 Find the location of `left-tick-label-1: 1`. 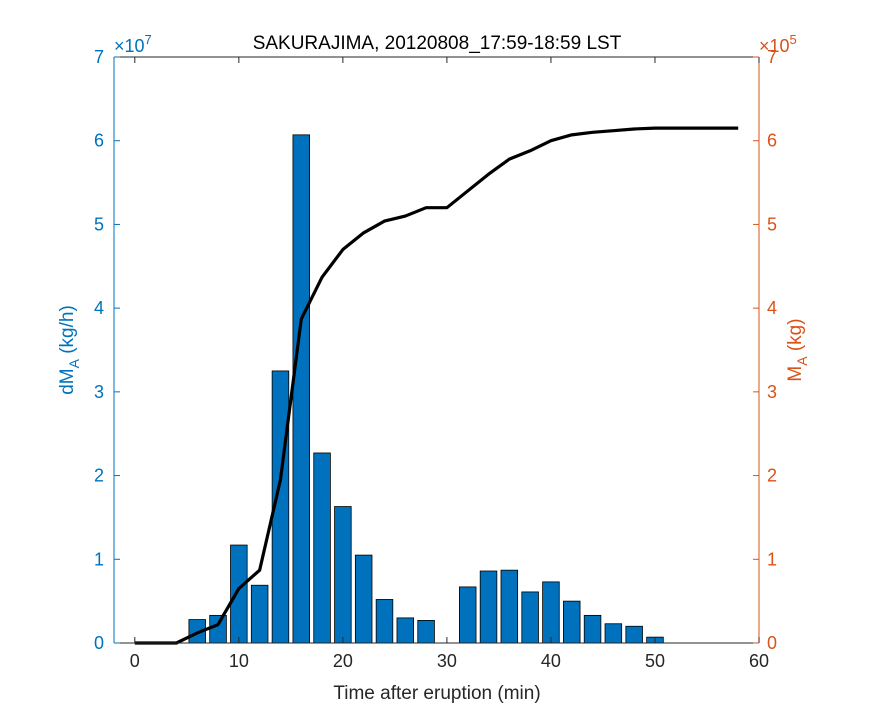

left-tick-label-1: 1 is located at coordinates (99, 559).